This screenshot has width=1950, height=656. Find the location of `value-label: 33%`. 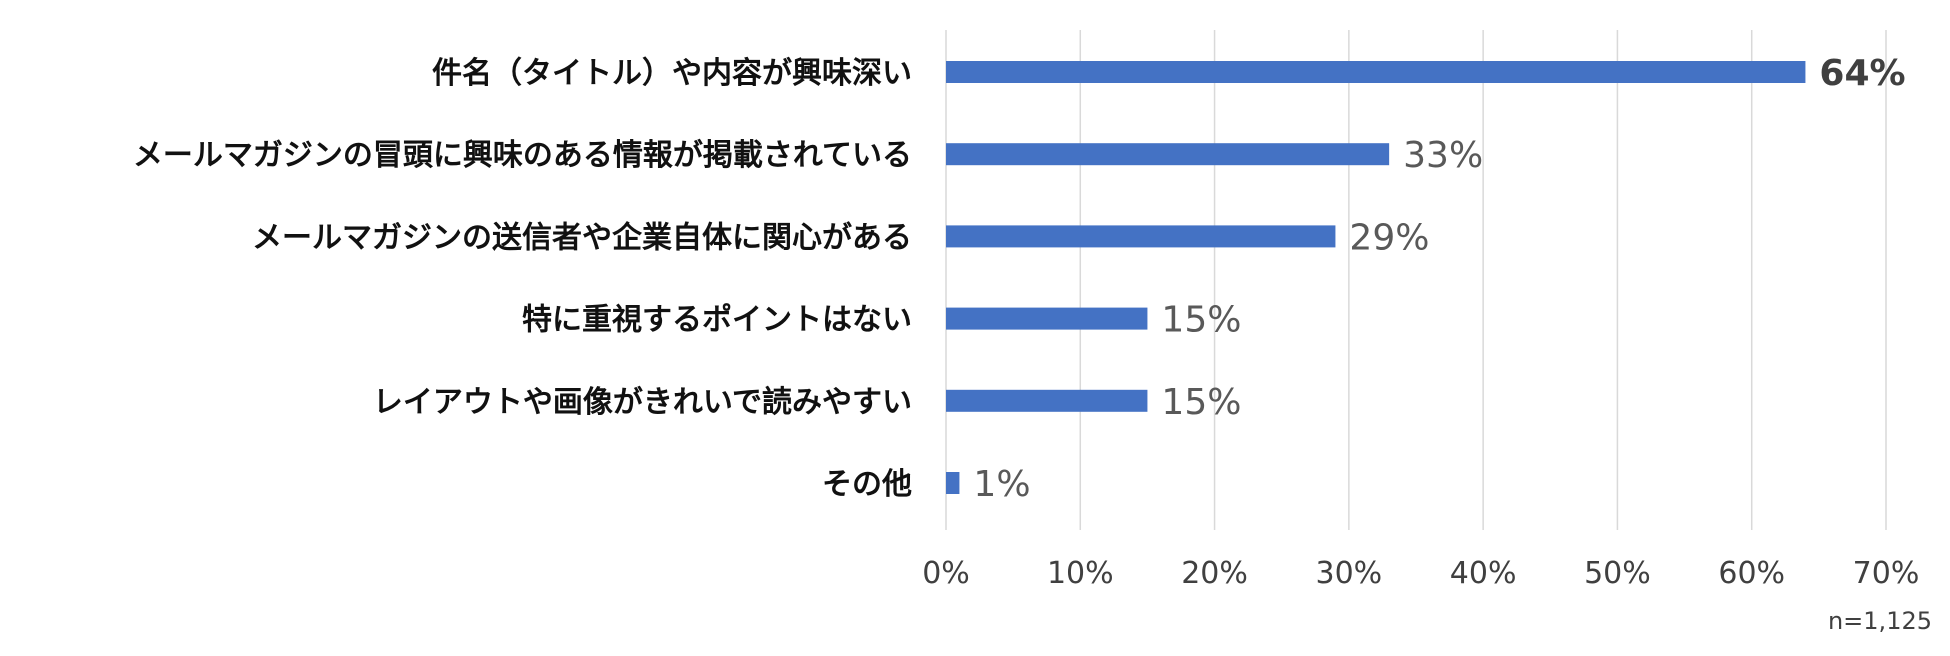

value-label: 33% is located at coordinates (1443, 155).